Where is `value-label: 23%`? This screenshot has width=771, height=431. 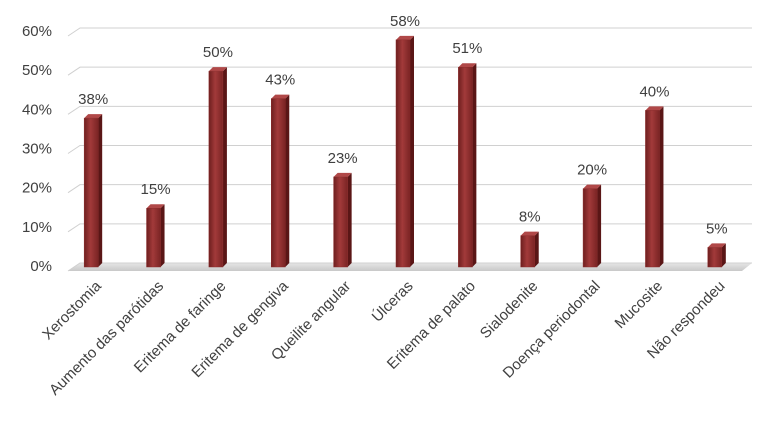 value-label: 23% is located at coordinates (343, 158).